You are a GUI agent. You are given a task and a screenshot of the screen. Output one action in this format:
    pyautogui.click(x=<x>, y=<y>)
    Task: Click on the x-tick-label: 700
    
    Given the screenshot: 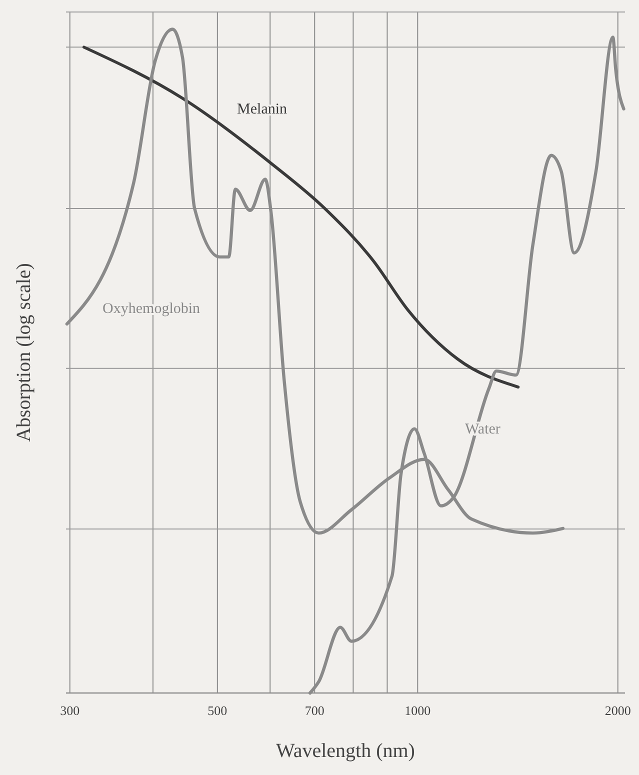 What is the action you would take?
    pyautogui.click(x=314, y=710)
    